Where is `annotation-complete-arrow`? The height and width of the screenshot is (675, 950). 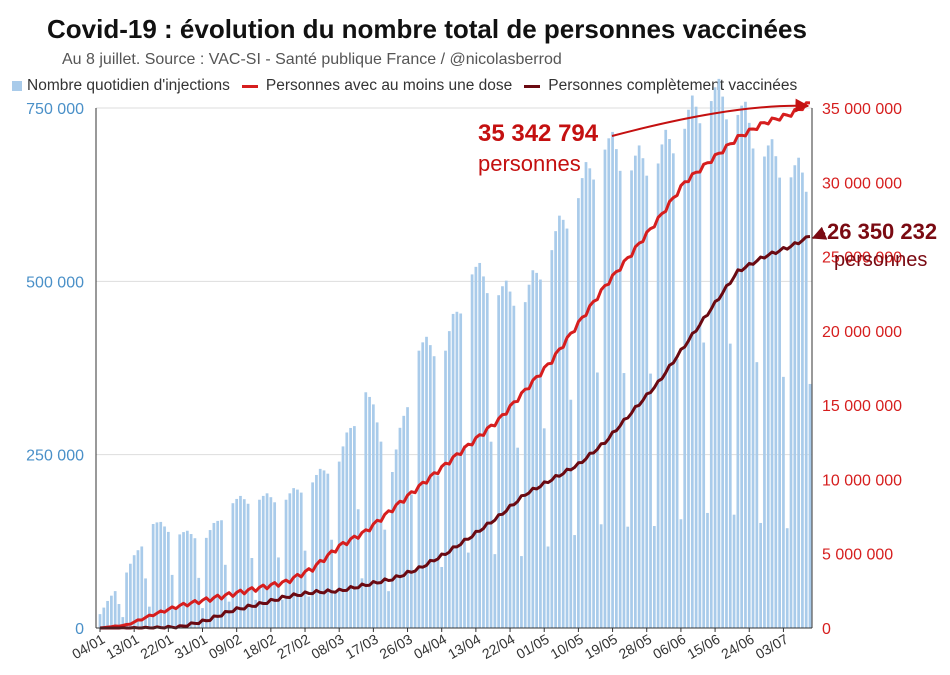
annotation-complete-arrow is located at coordinates (819, 233).